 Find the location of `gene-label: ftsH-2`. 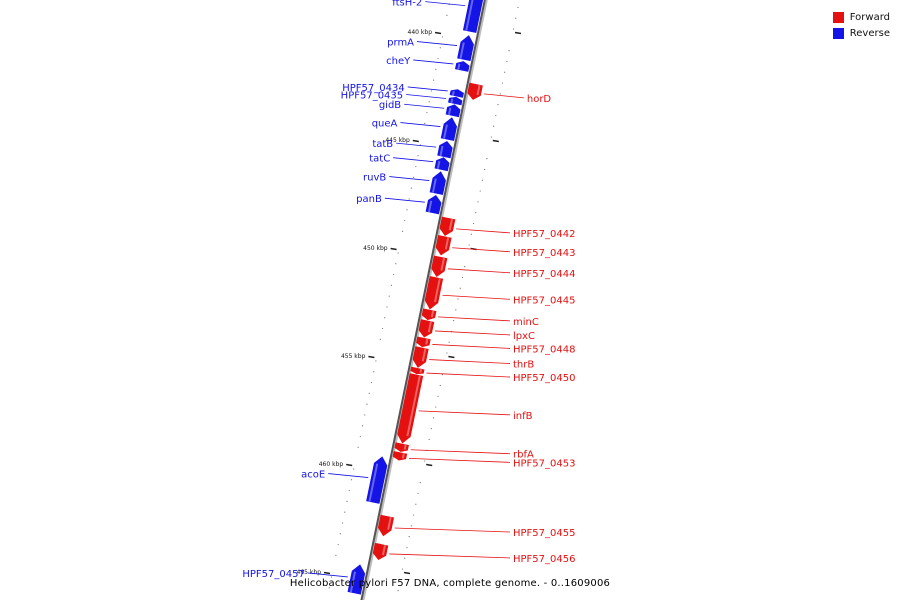

gene-label: ftsH-2 is located at coordinates (407, 4).